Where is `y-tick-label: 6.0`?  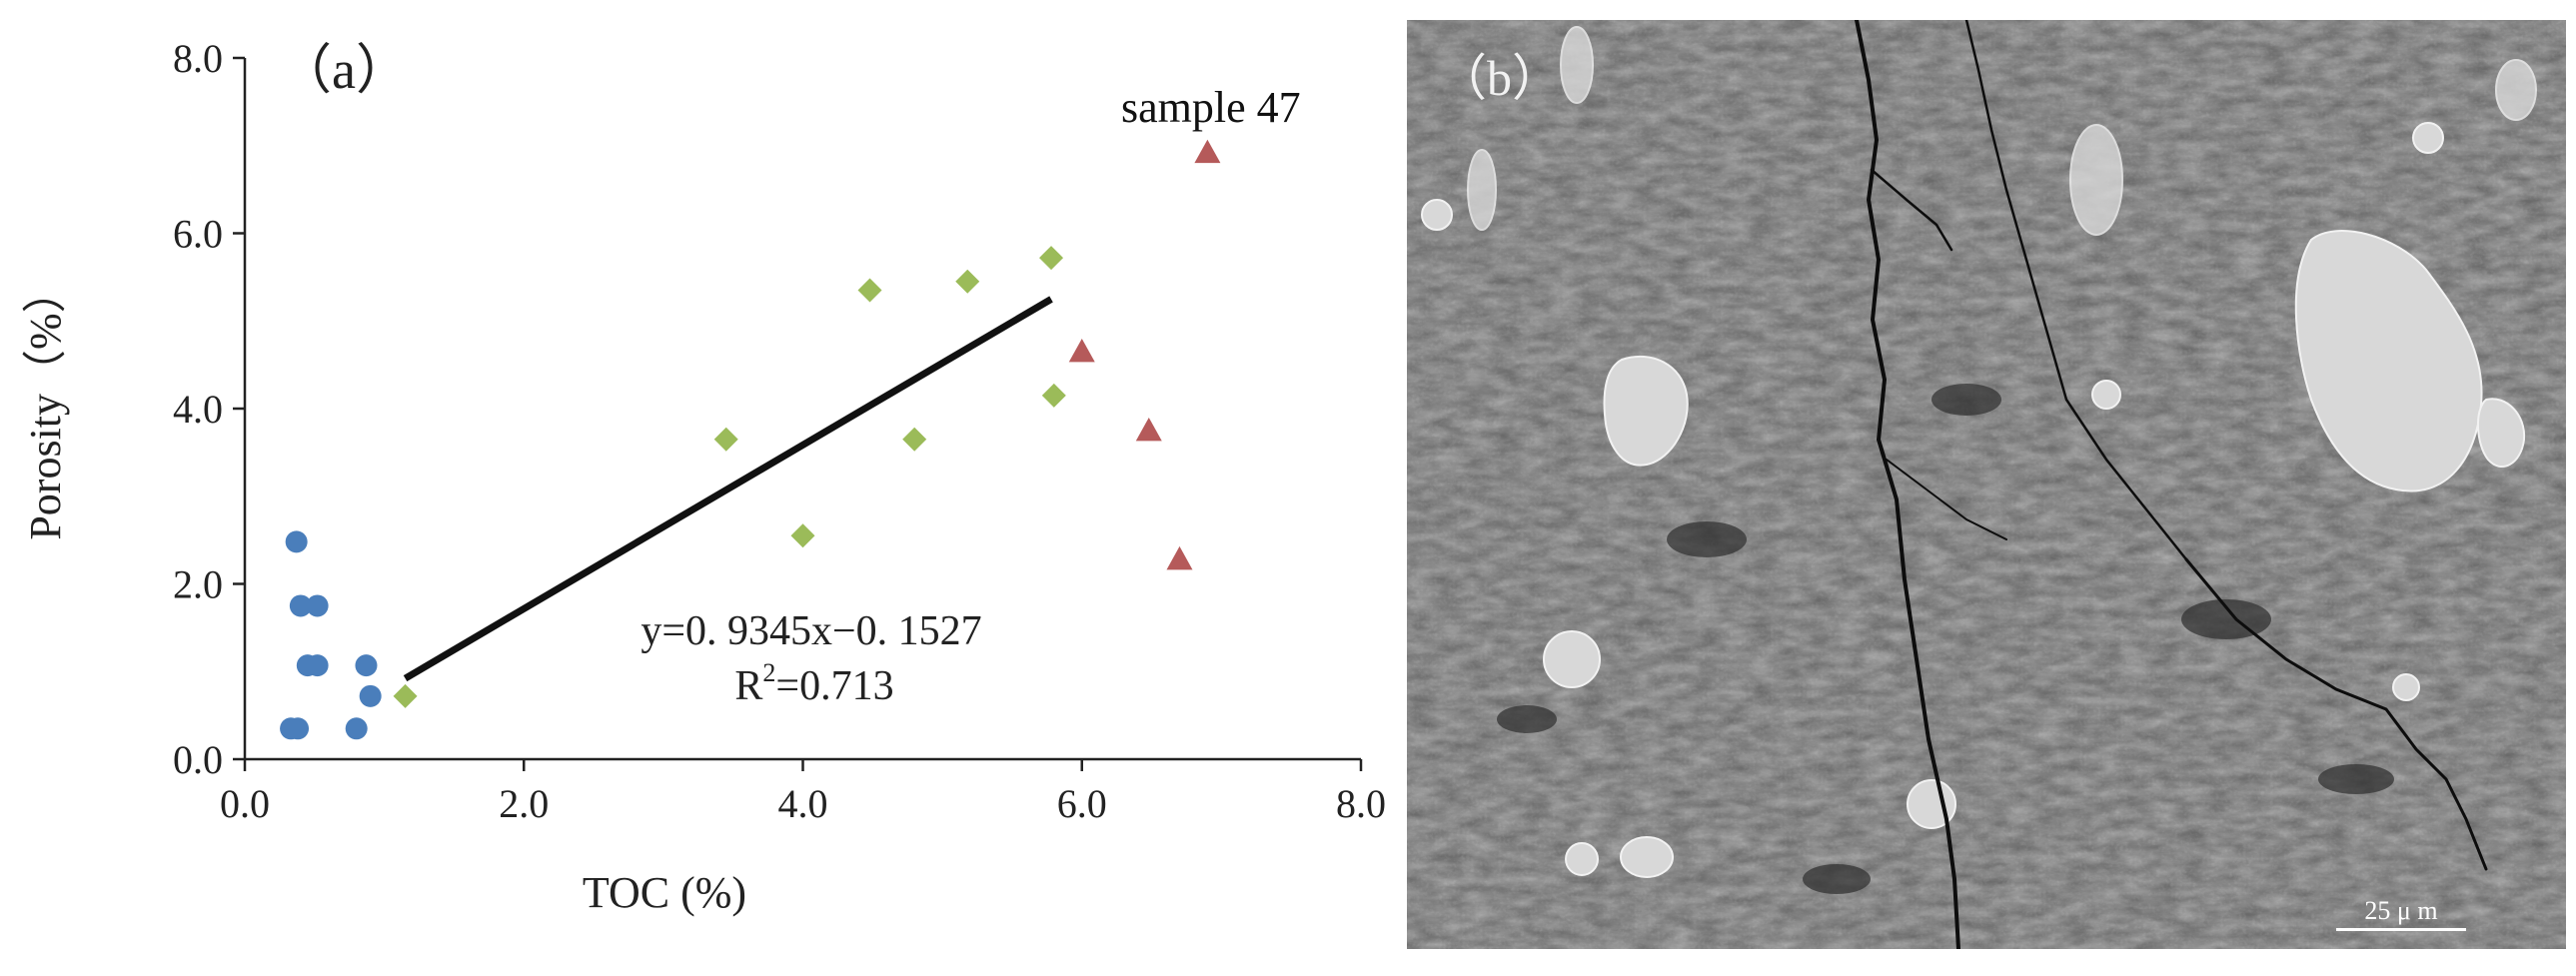
y-tick-label: 6.0 is located at coordinates (198, 235).